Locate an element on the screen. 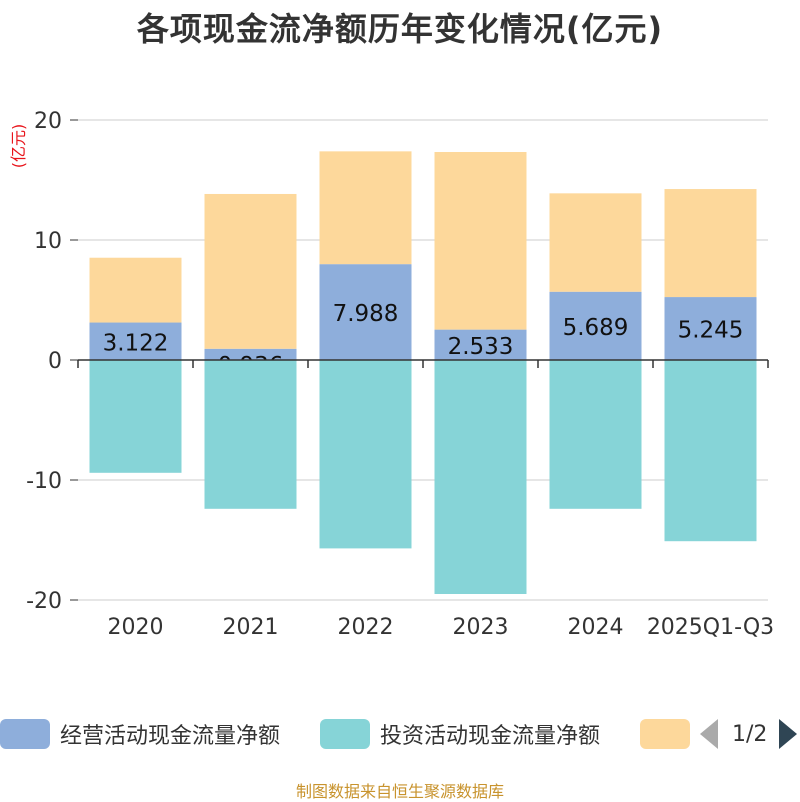  bar-value-label: 5.689 is located at coordinates (596, 328).